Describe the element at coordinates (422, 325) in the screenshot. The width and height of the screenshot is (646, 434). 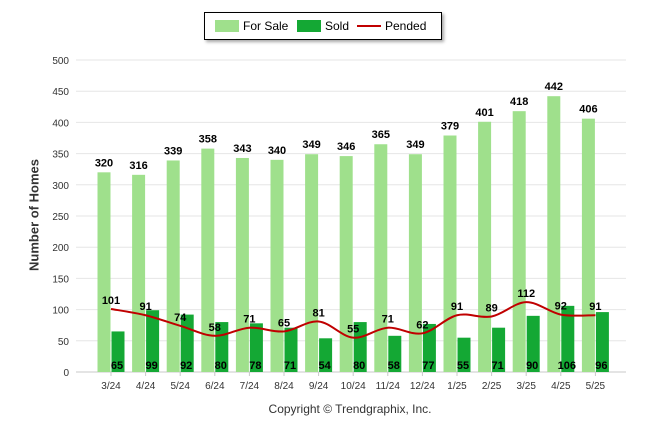
I see `pended-data-label: 62` at that location.